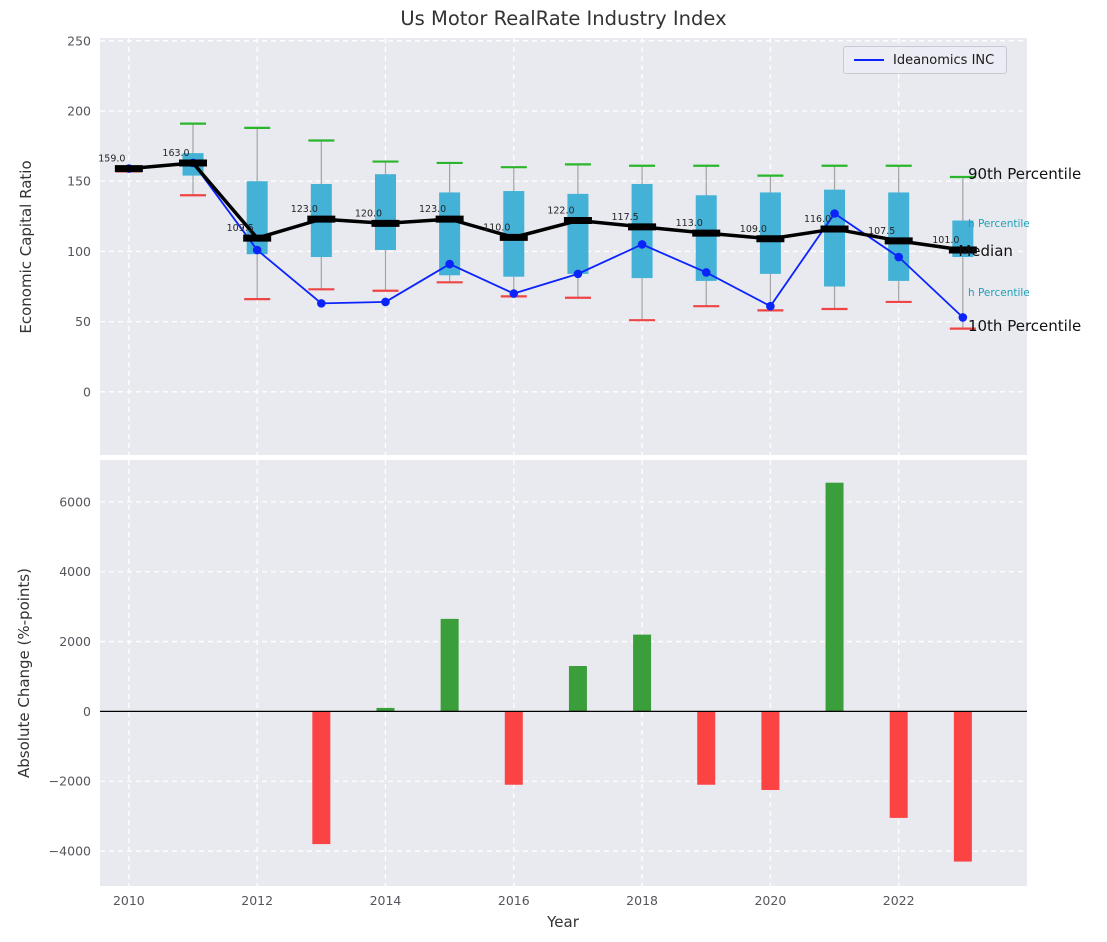  What do you see at coordinates (79, 40) in the screenshot?
I see `top-ytick-label: 250` at bounding box center [79, 40].